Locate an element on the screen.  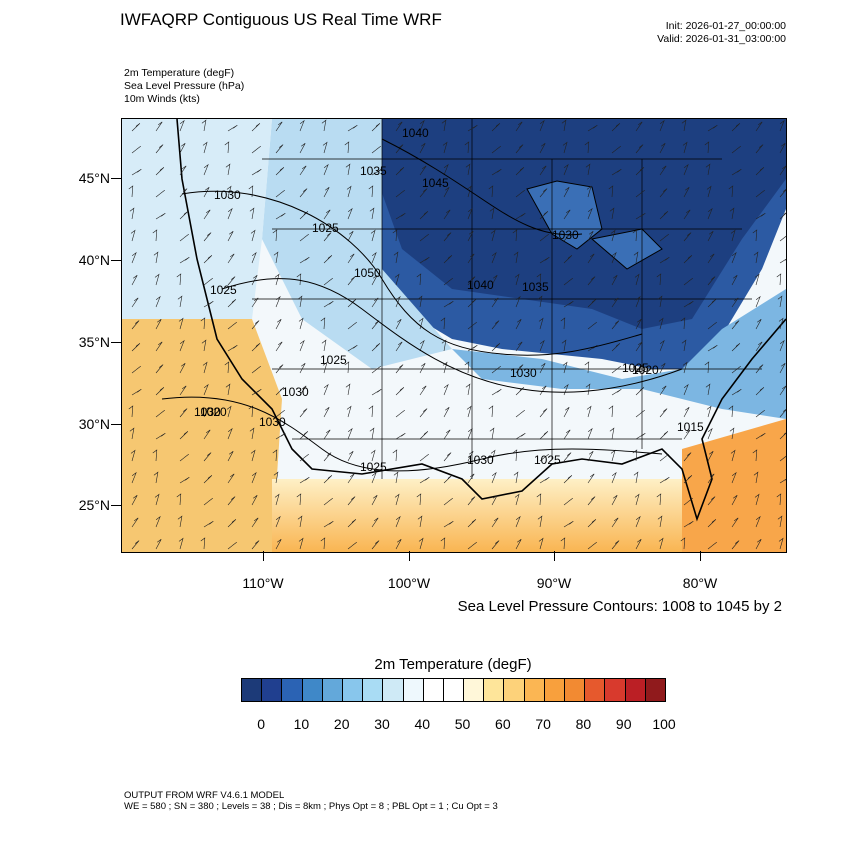
isobar-label: 1030 is located at coordinates (272, 422).